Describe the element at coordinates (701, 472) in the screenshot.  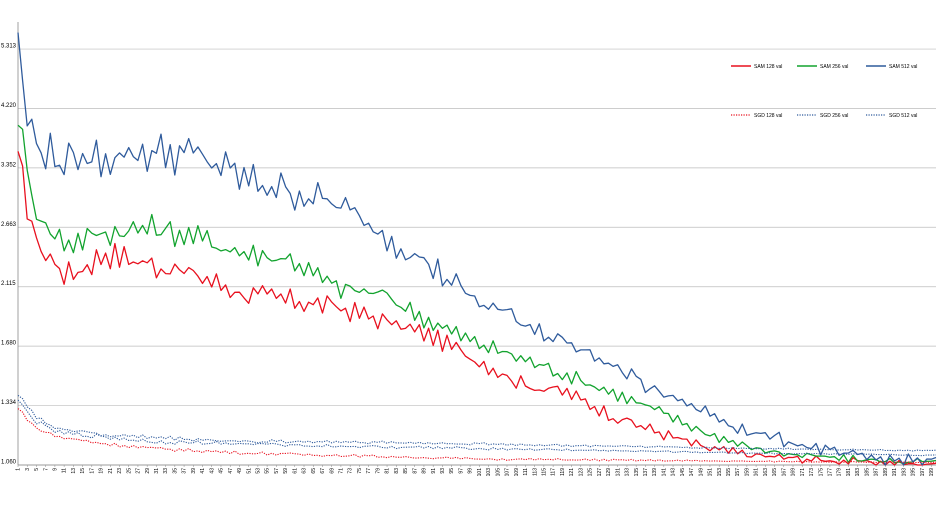
I see `x-tick-label: 149` at that location.